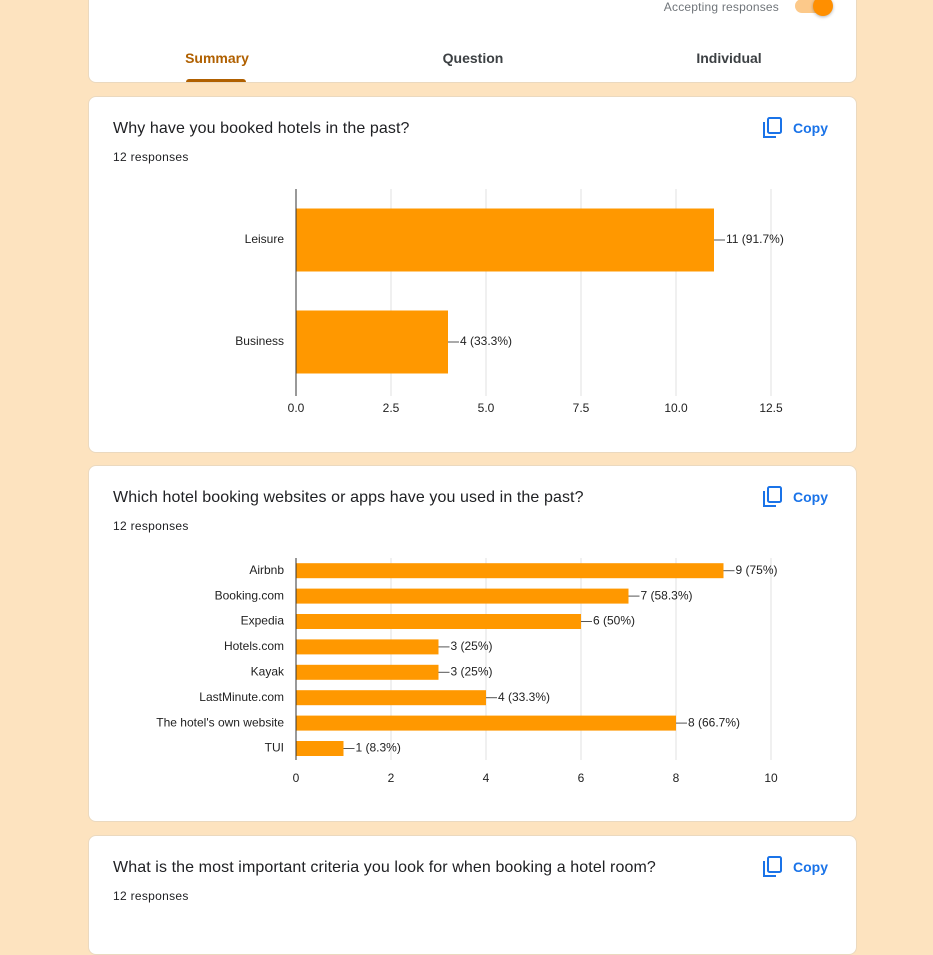 This screenshot has width=933, height=955. What do you see at coordinates (265, 239) in the screenshot?
I see `category-label: Leisure` at bounding box center [265, 239].